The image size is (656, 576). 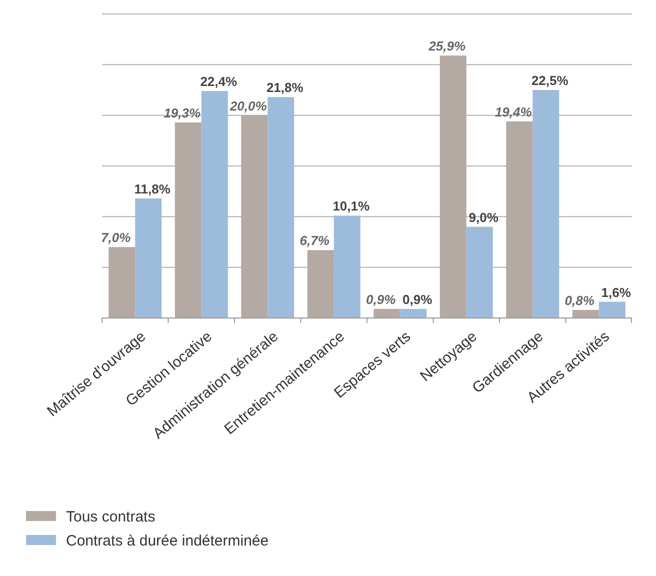 I want to click on data-label: 0,8%, so click(x=579, y=300).